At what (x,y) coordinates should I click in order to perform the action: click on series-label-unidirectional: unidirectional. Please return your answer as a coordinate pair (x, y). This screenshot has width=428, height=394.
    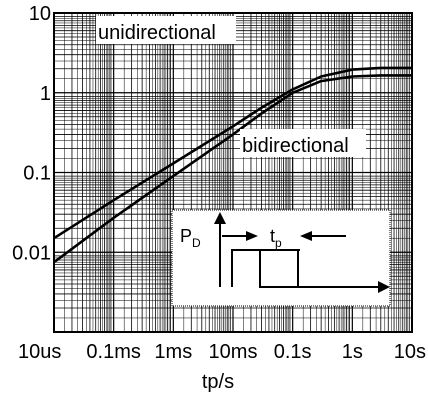
    Looking at the image, I should click on (157, 33).